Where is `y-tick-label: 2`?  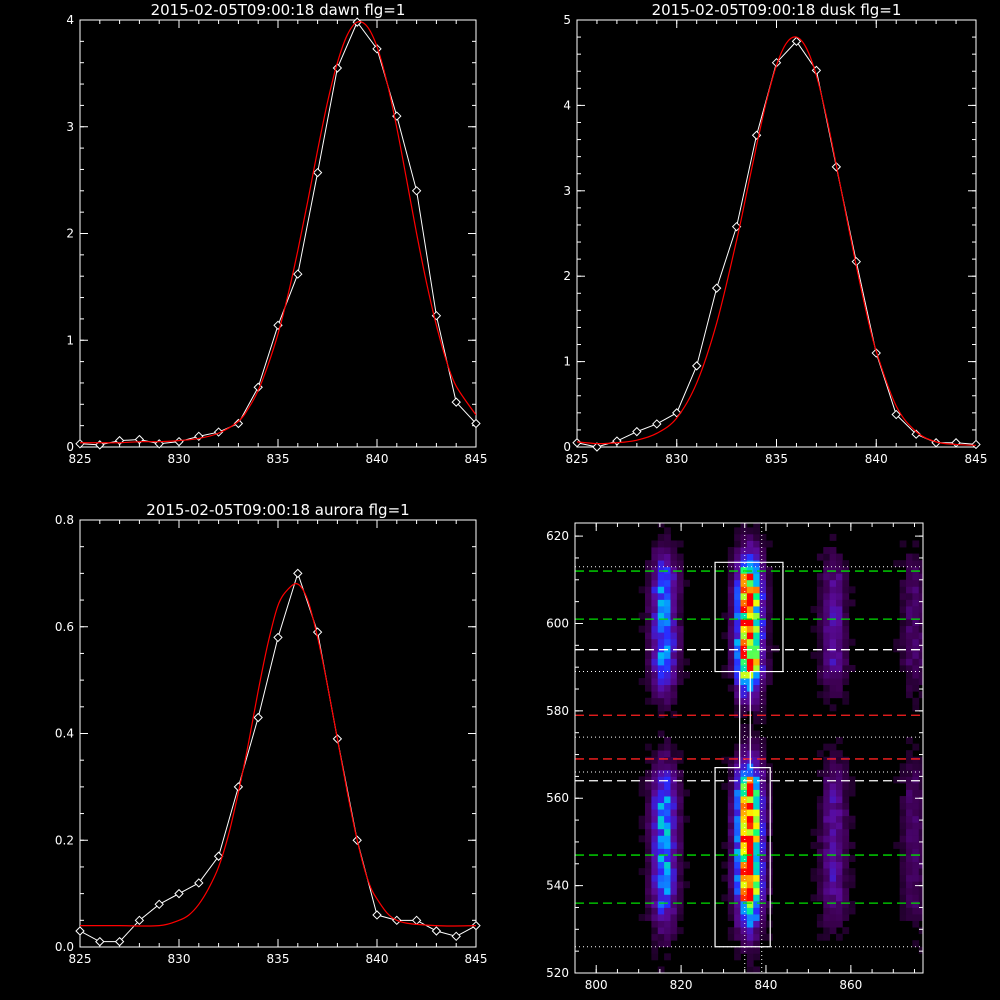 y-tick-label: 2 is located at coordinates (567, 276).